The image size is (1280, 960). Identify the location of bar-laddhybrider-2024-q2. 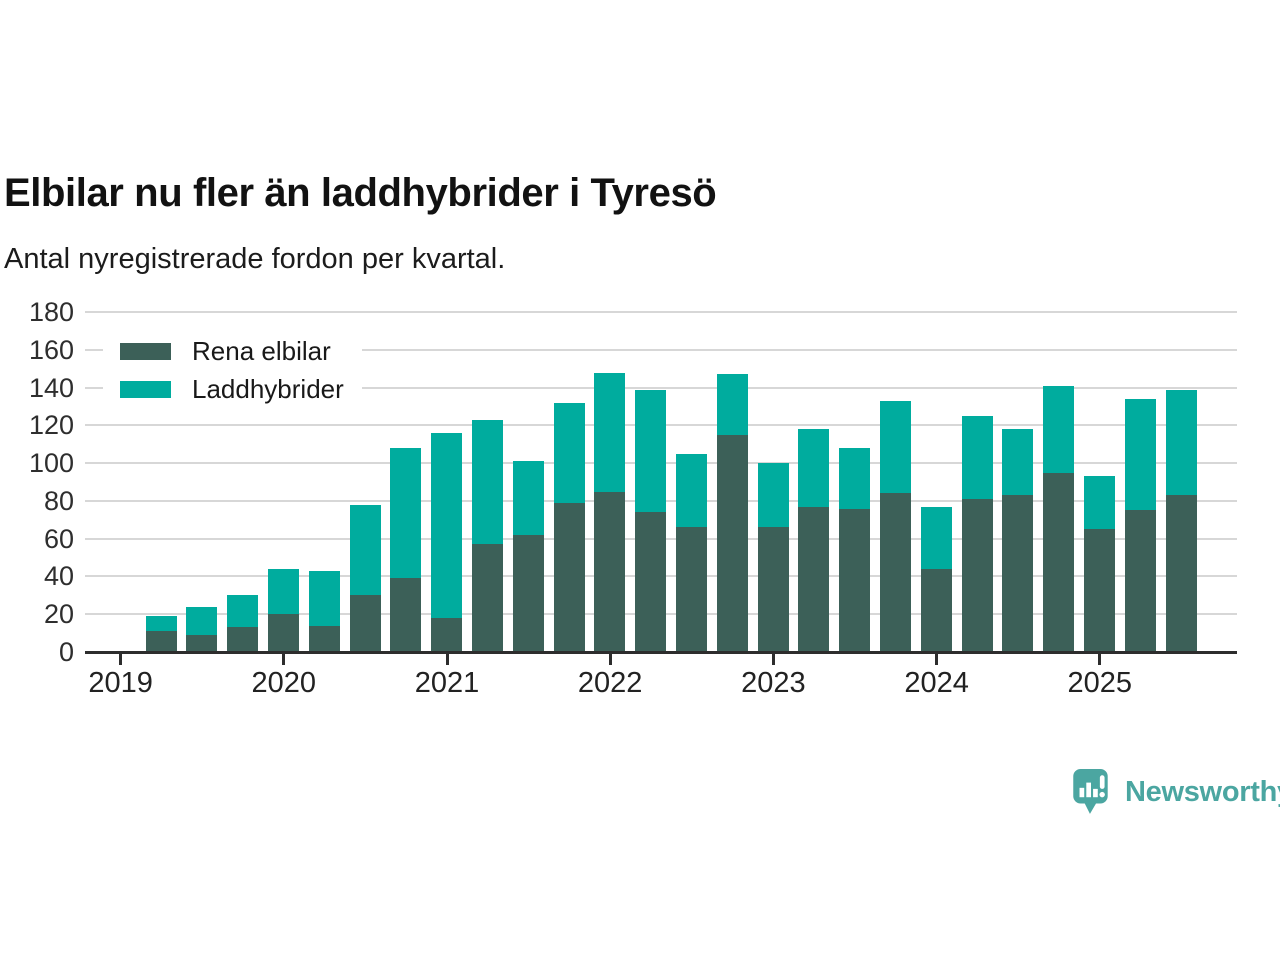
(977, 458).